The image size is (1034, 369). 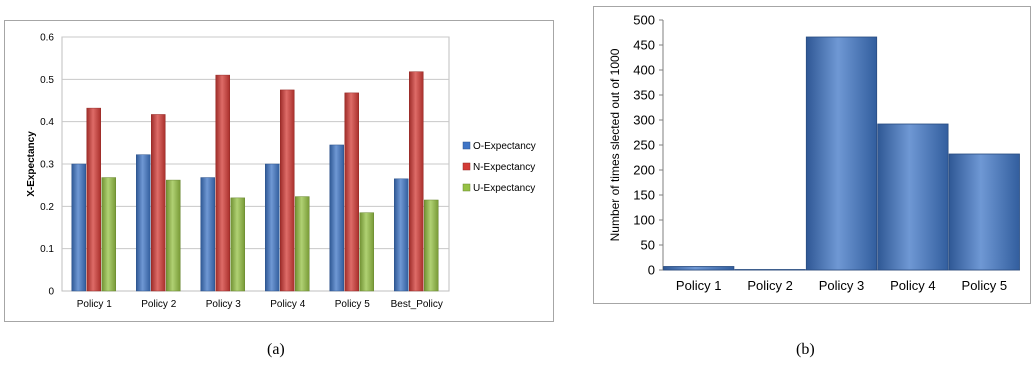 I want to click on y-tick-label: 450, so click(x=644, y=45).